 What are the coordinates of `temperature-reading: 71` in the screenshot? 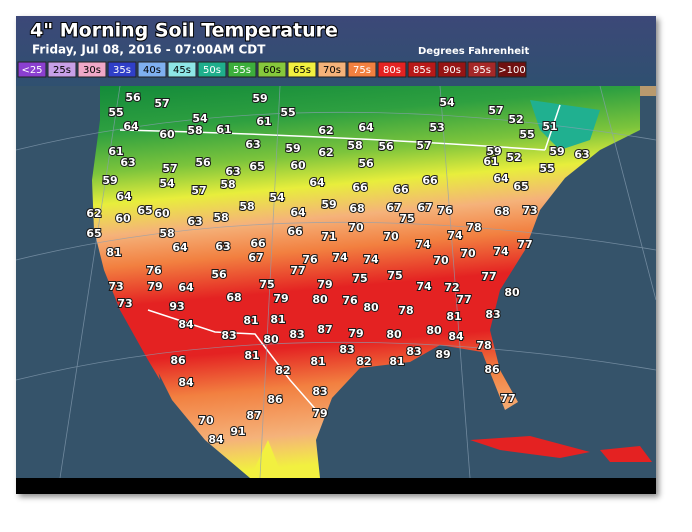 It's located at (328, 236).